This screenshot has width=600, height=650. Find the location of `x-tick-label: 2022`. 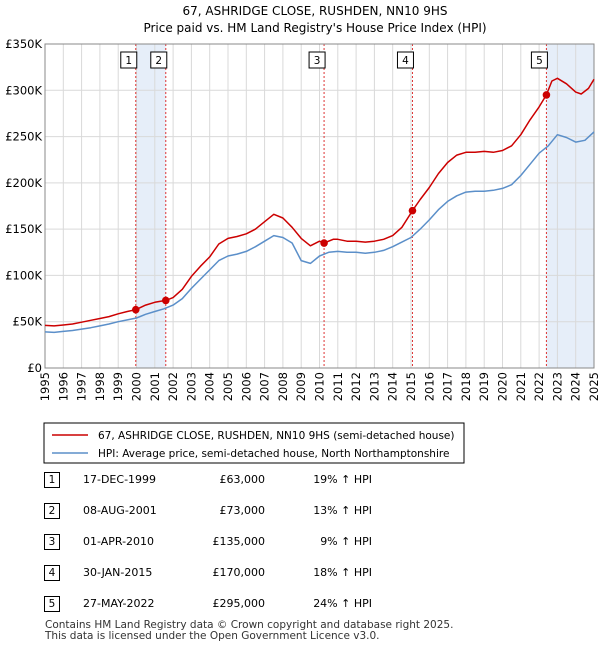

x-tick-label: 2022 is located at coordinates (539, 386).